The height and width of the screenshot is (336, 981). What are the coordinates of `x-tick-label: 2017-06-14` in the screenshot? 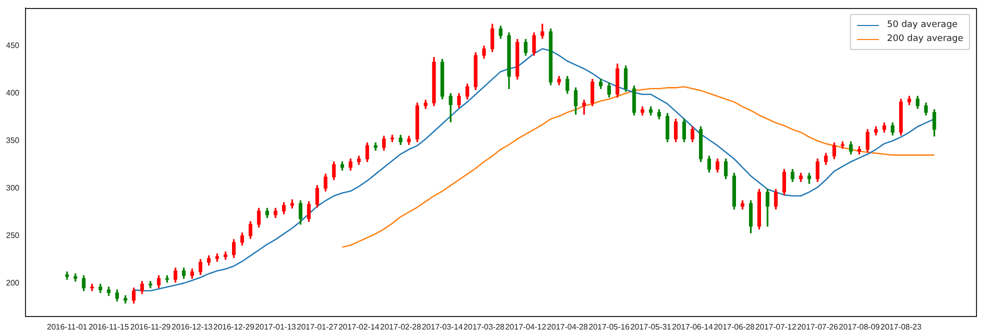 It's located at (693, 327).